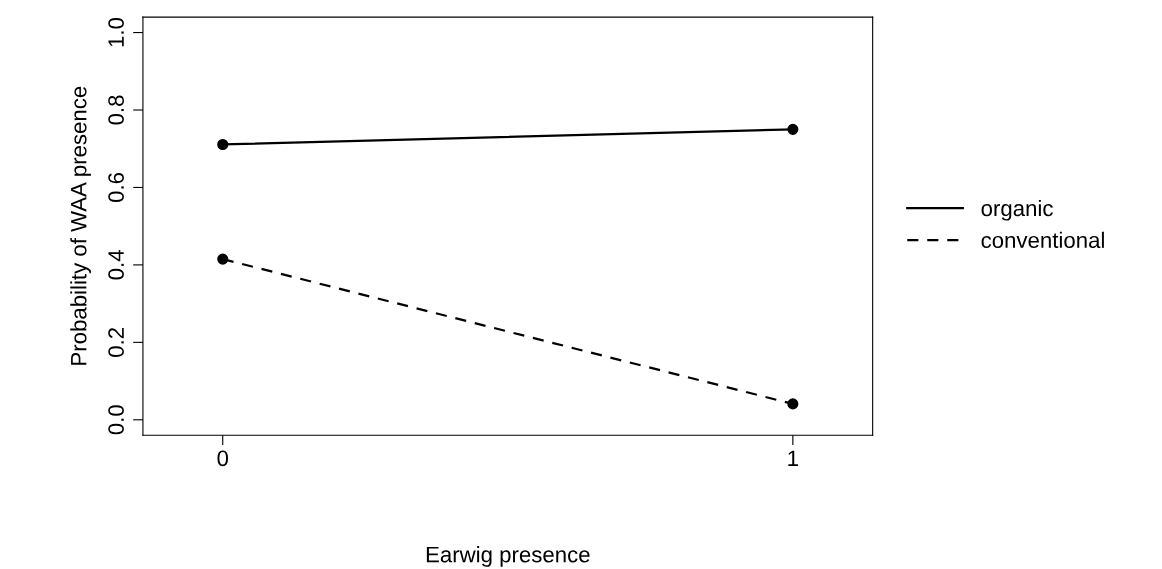 Image resolution: width=1162 pixels, height=569 pixels. What do you see at coordinates (116, 32) in the screenshot?
I see `y-tick-label: 1.0` at bounding box center [116, 32].